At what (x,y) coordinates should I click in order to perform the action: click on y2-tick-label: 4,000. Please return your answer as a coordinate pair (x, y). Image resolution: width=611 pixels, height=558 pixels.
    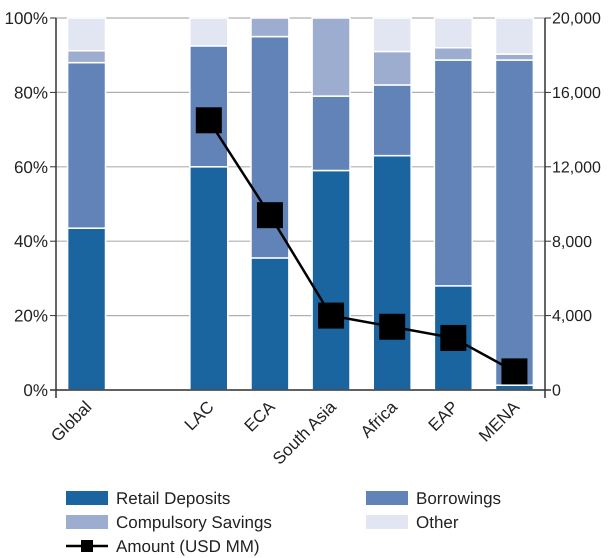
    Looking at the image, I should click on (572, 317).